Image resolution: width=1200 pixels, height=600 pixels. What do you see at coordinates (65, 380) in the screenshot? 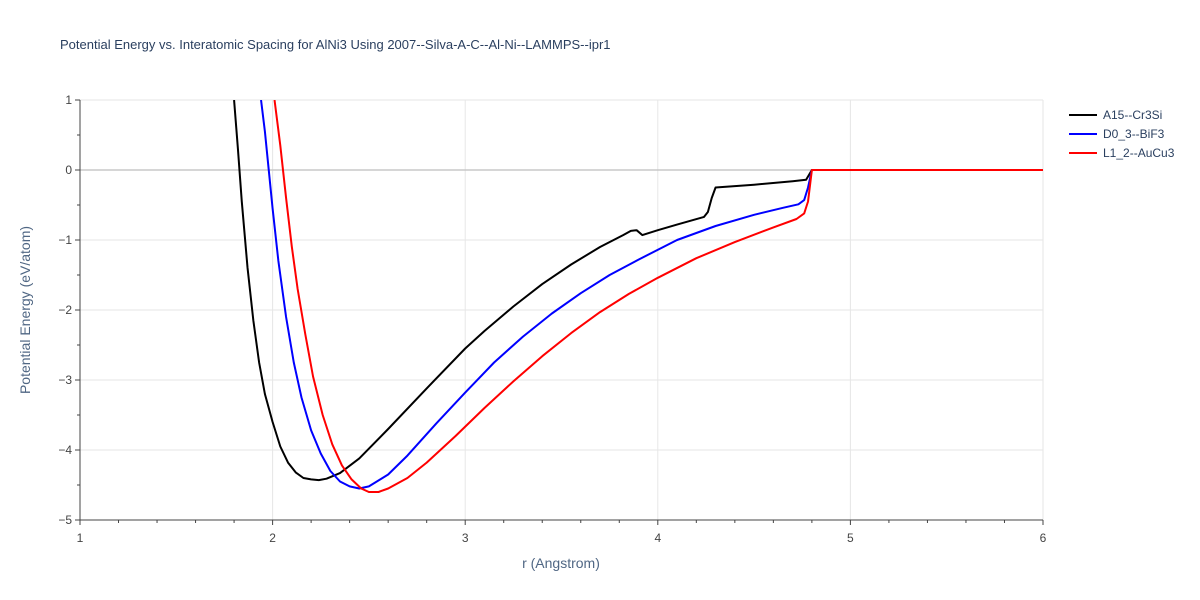
I see `y-tick-label: −3` at bounding box center [65, 380].